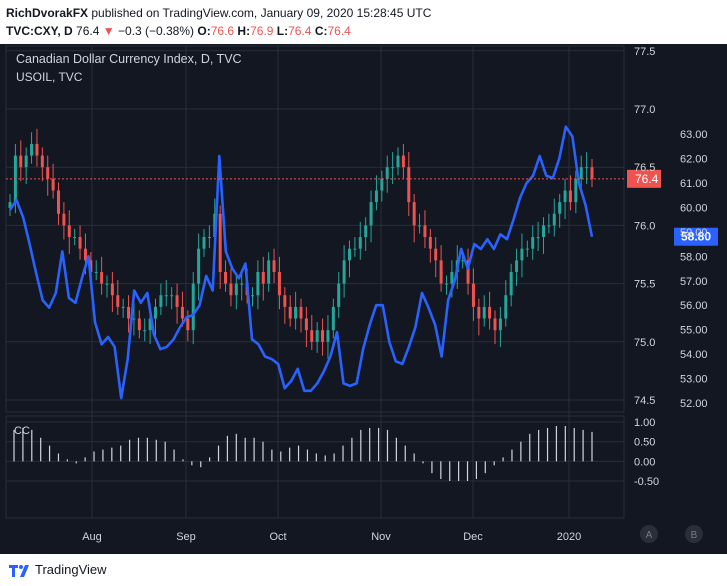 Image resolution: width=727 pixels, height=586 pixels. What do you see at coordinates (20, 570) in the screenshot?
I see `tradingview-logo-icon` at bounding box center [20, 570].